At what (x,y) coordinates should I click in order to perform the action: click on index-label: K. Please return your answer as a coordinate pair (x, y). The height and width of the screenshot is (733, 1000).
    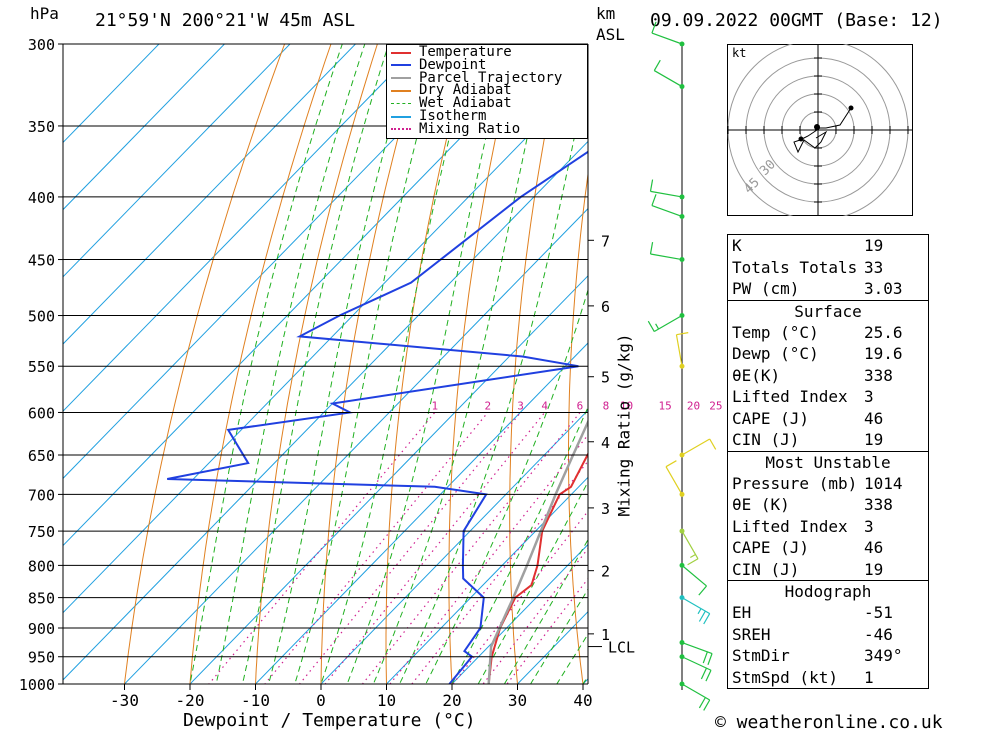
    Looking at the image, I should click on (737, 245).